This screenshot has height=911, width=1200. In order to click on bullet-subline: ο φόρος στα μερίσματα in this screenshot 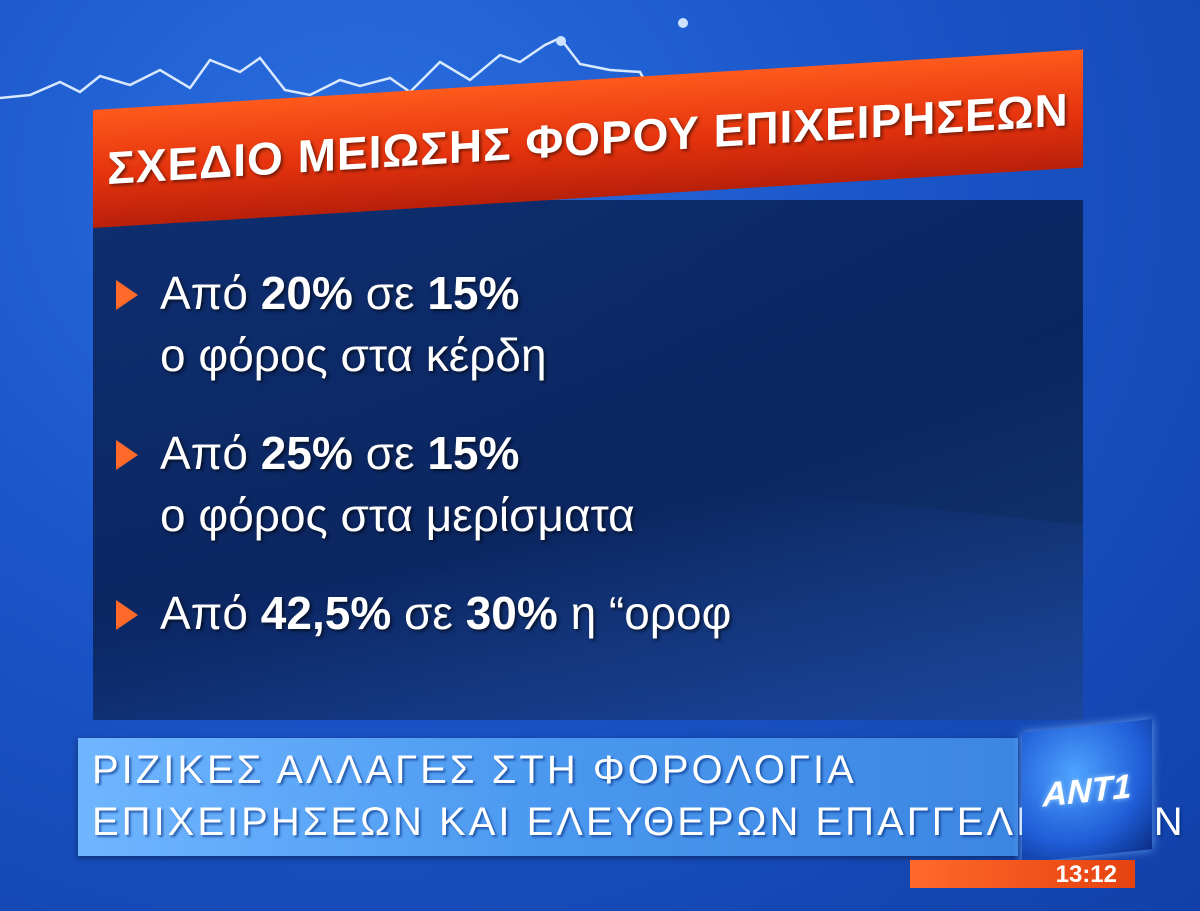, I will do `click(397, 515)`.